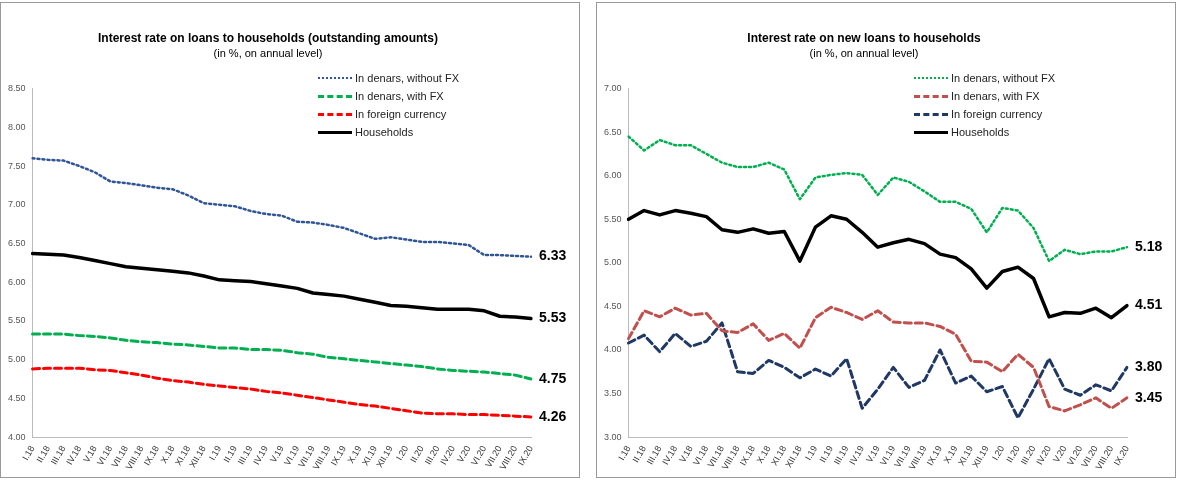 The height and width of the screenshot is (482, 1178). What do you see at coordinates (268, 37) in the screenshot?
I see `chart-title: Interest rate on loans to households (outstanding amounts)` at bounding box center [268, 37].